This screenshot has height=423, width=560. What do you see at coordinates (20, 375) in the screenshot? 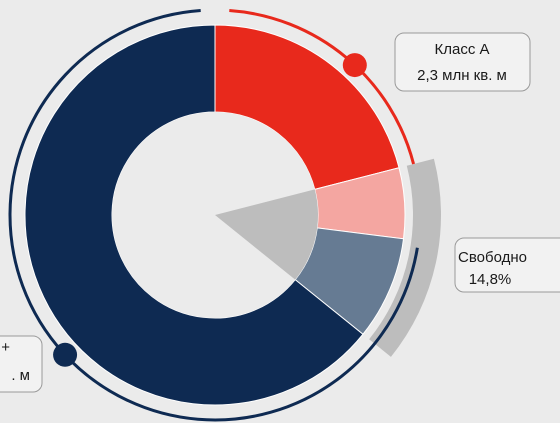
I see `label-text: . м` at bounding box center [20, 375].